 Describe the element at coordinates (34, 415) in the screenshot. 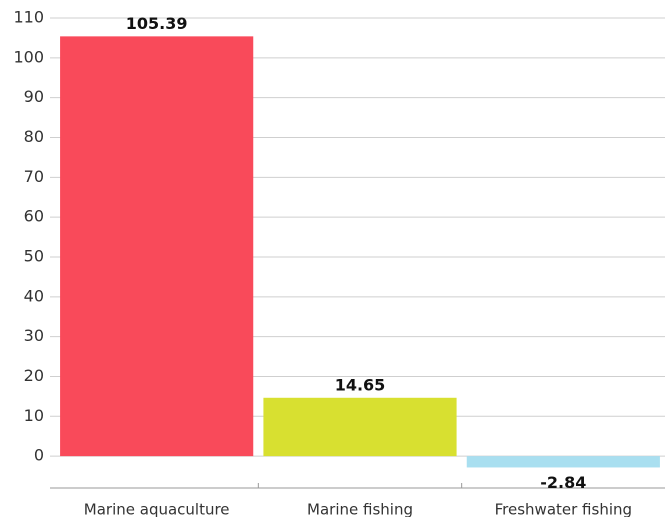

I see `y-tick-label: 10` at that location.